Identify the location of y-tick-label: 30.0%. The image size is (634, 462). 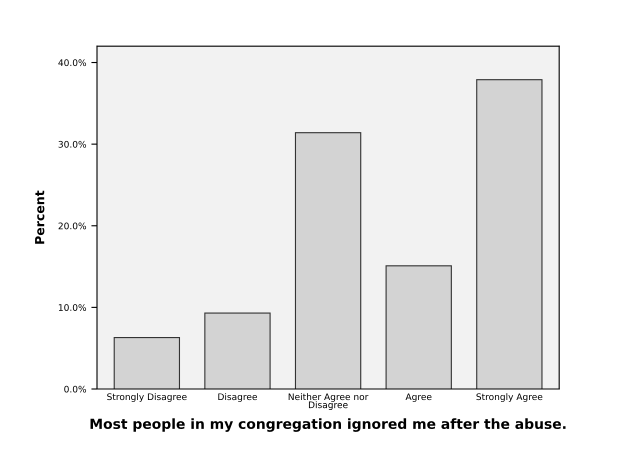
(72, 144).